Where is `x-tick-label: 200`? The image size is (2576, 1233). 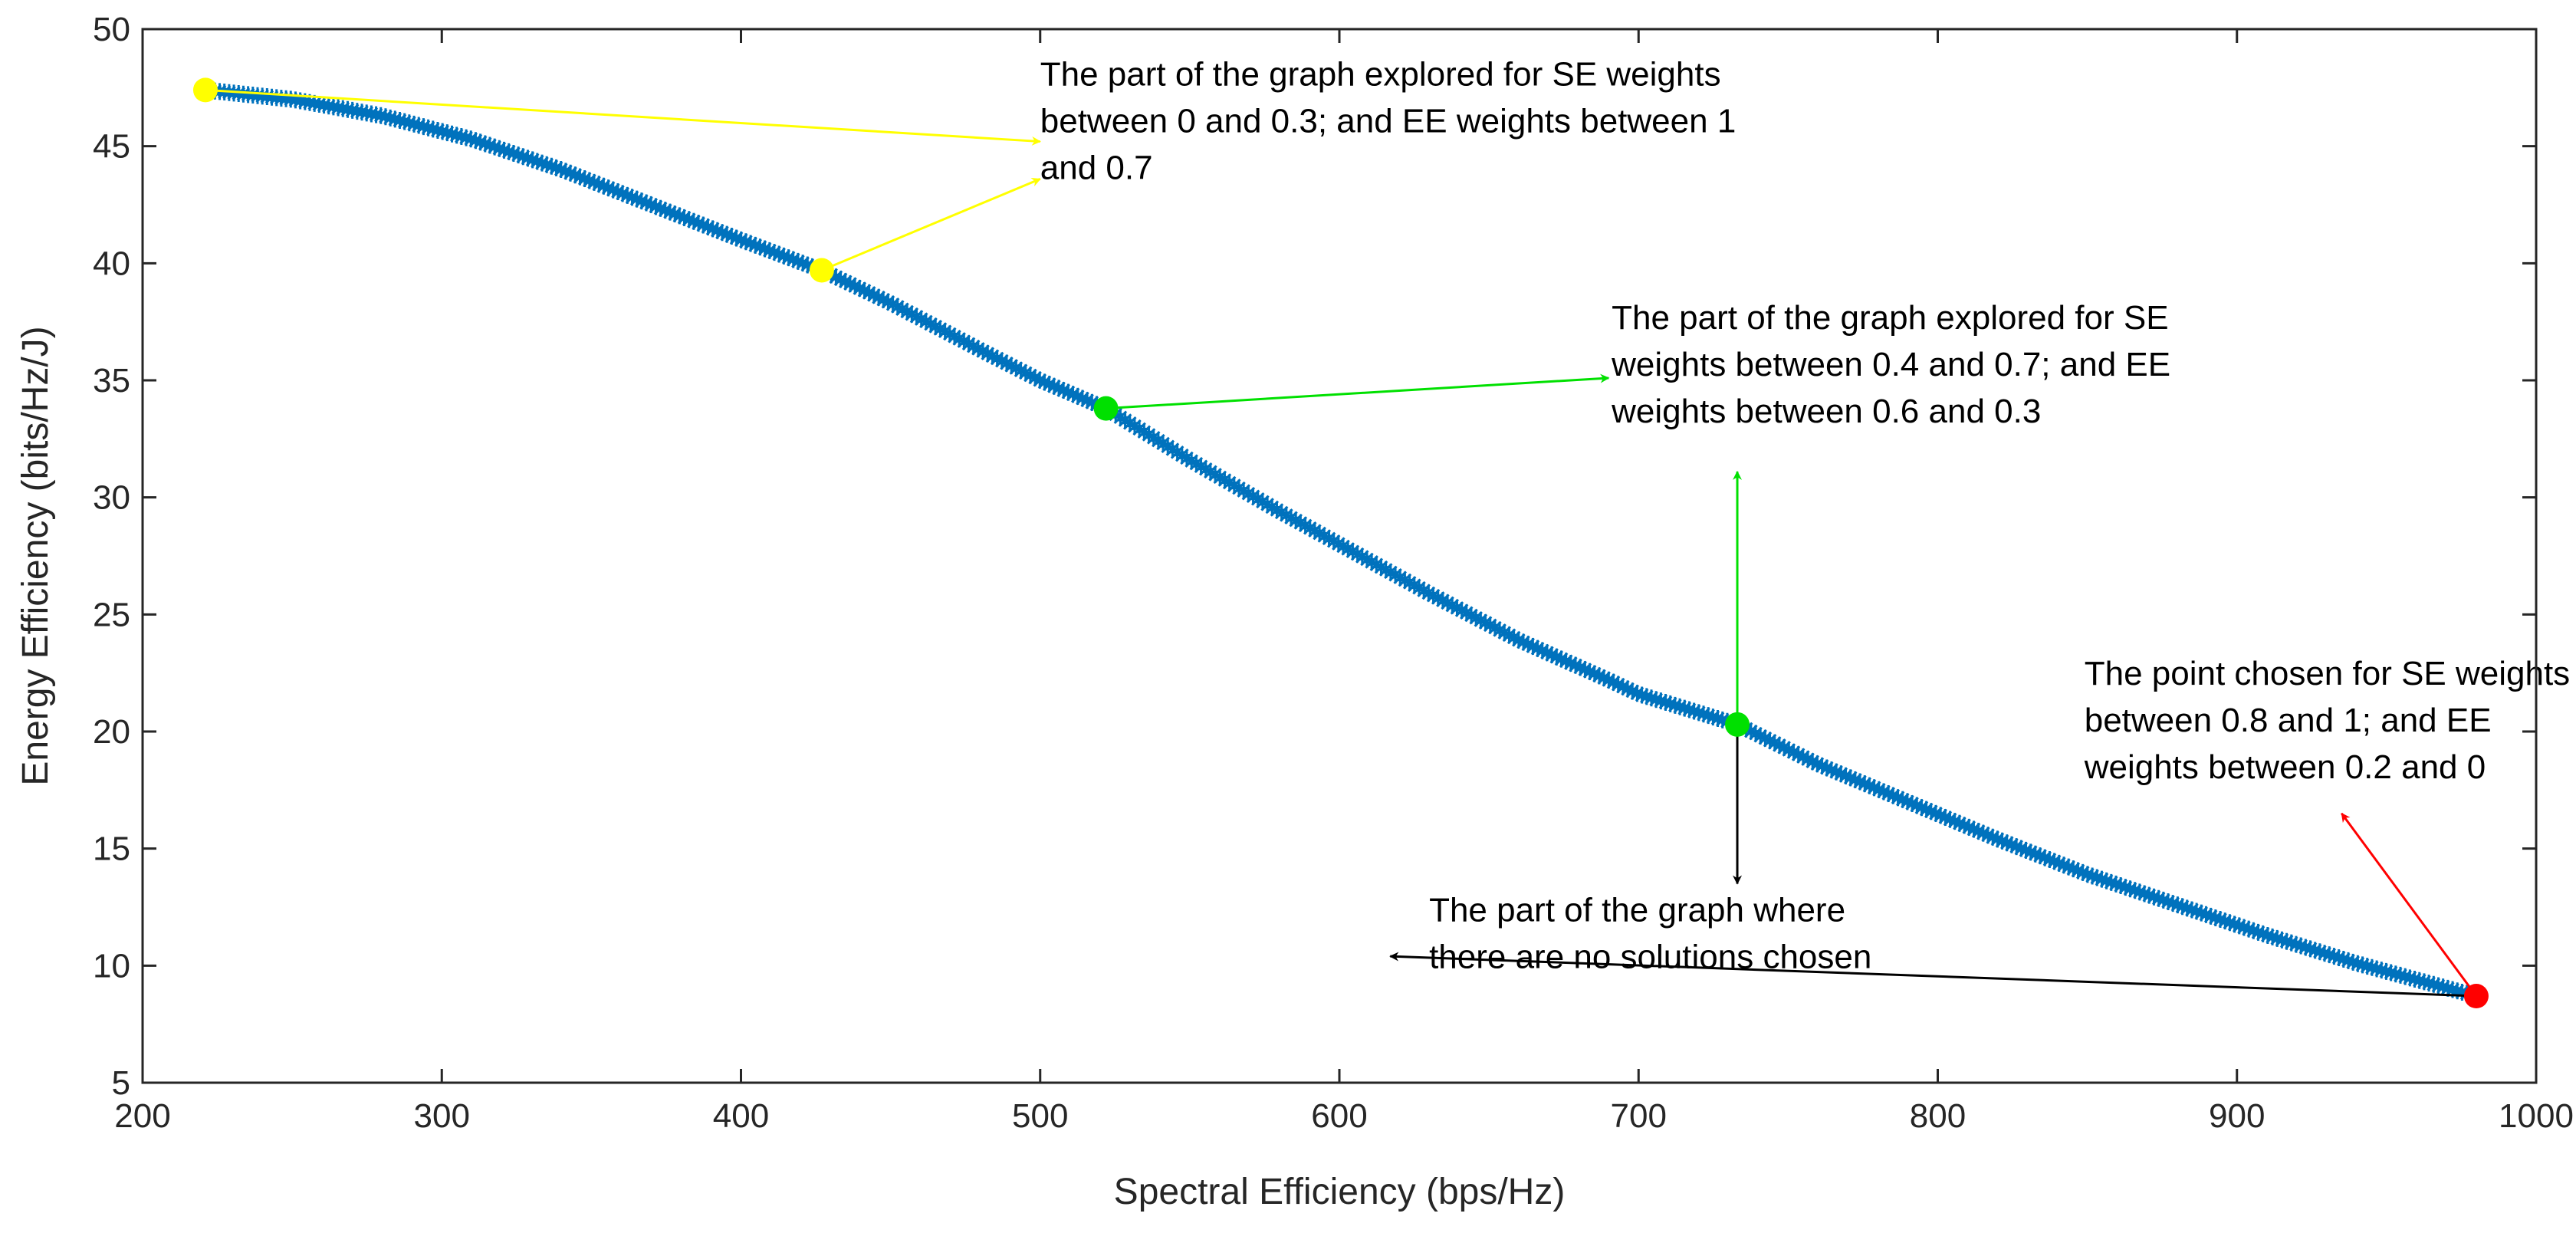
x-tick-label: 200 is located at coordinates (142, 1116).